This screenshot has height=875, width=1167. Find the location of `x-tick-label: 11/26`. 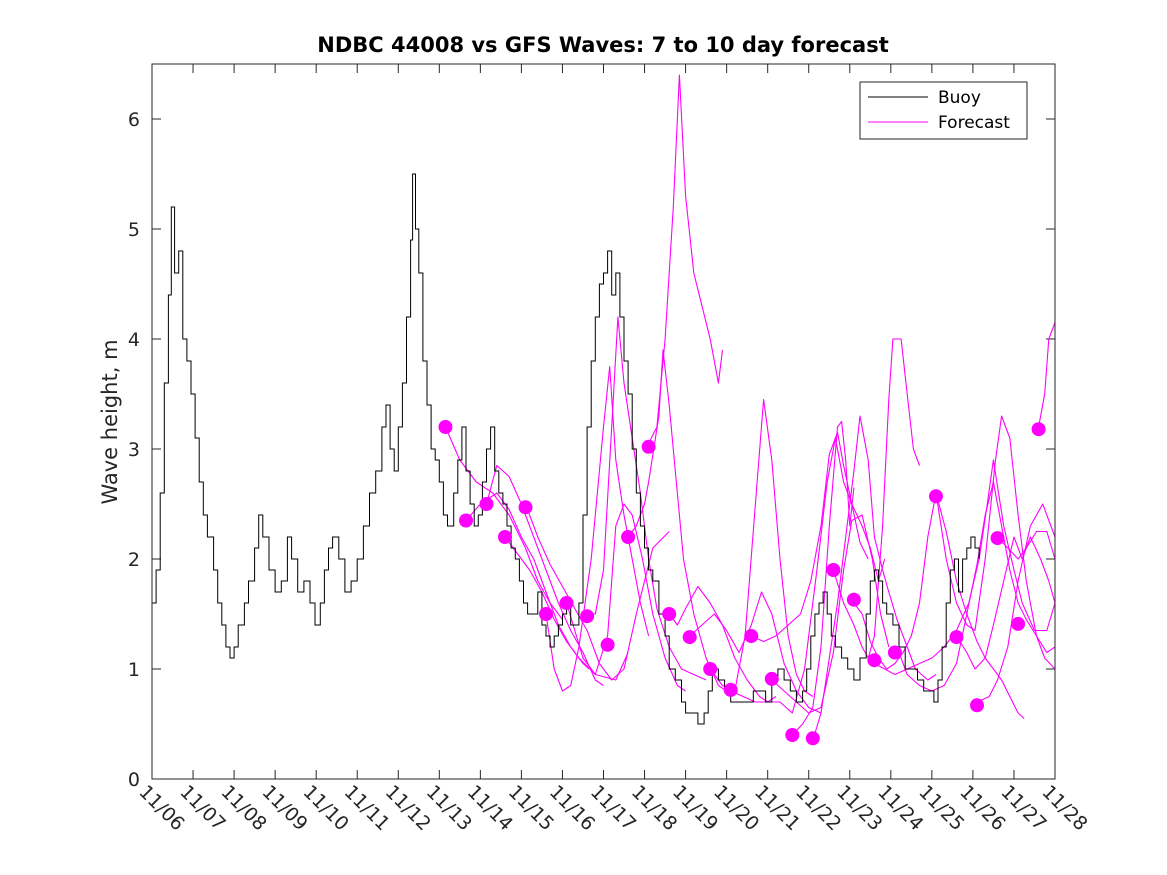

x-tick-label: 11/26 is located at coordinates (982, 808).